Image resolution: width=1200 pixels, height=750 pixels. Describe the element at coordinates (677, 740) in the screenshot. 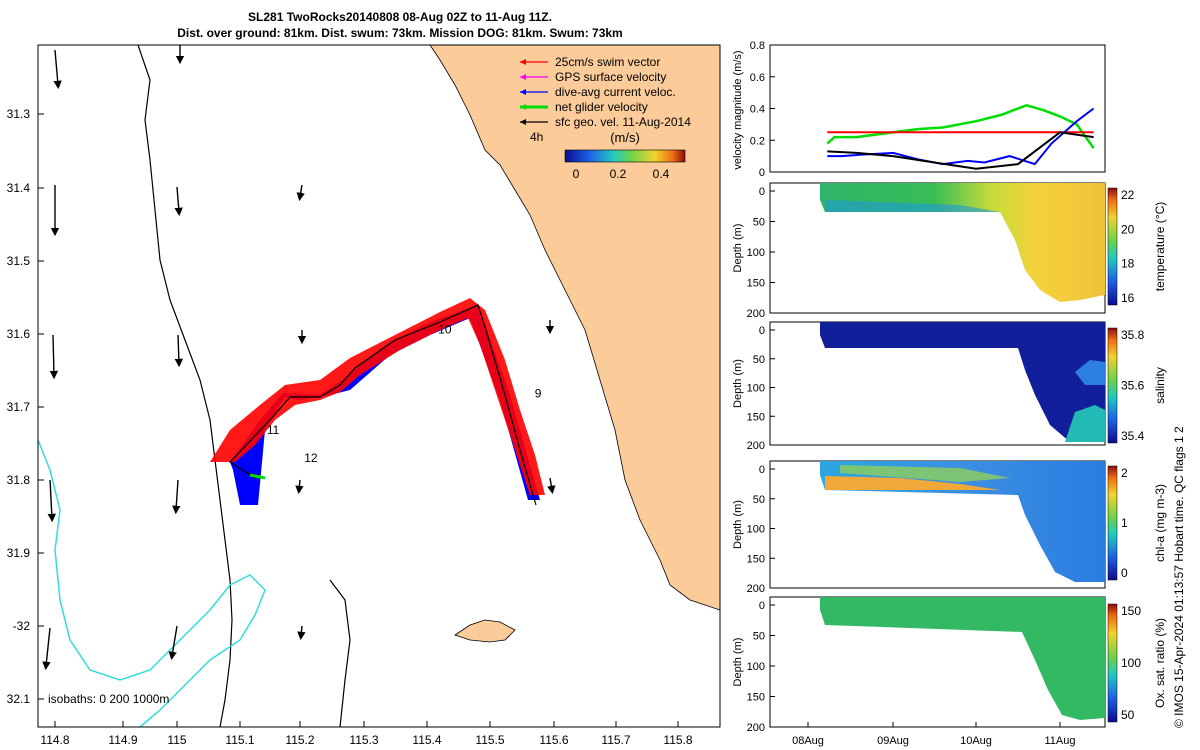

I see `lon-tick-label: 115.8` at that location.